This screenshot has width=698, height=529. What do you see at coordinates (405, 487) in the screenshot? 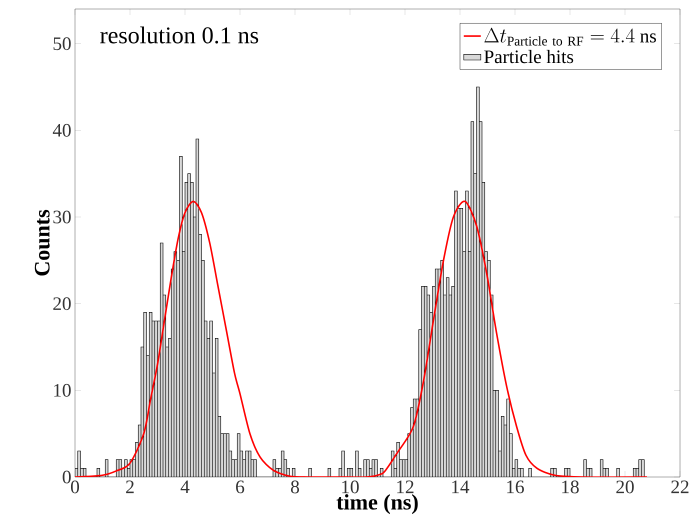
I see `x-tick-label: 12` at bounding box center [405, 487].